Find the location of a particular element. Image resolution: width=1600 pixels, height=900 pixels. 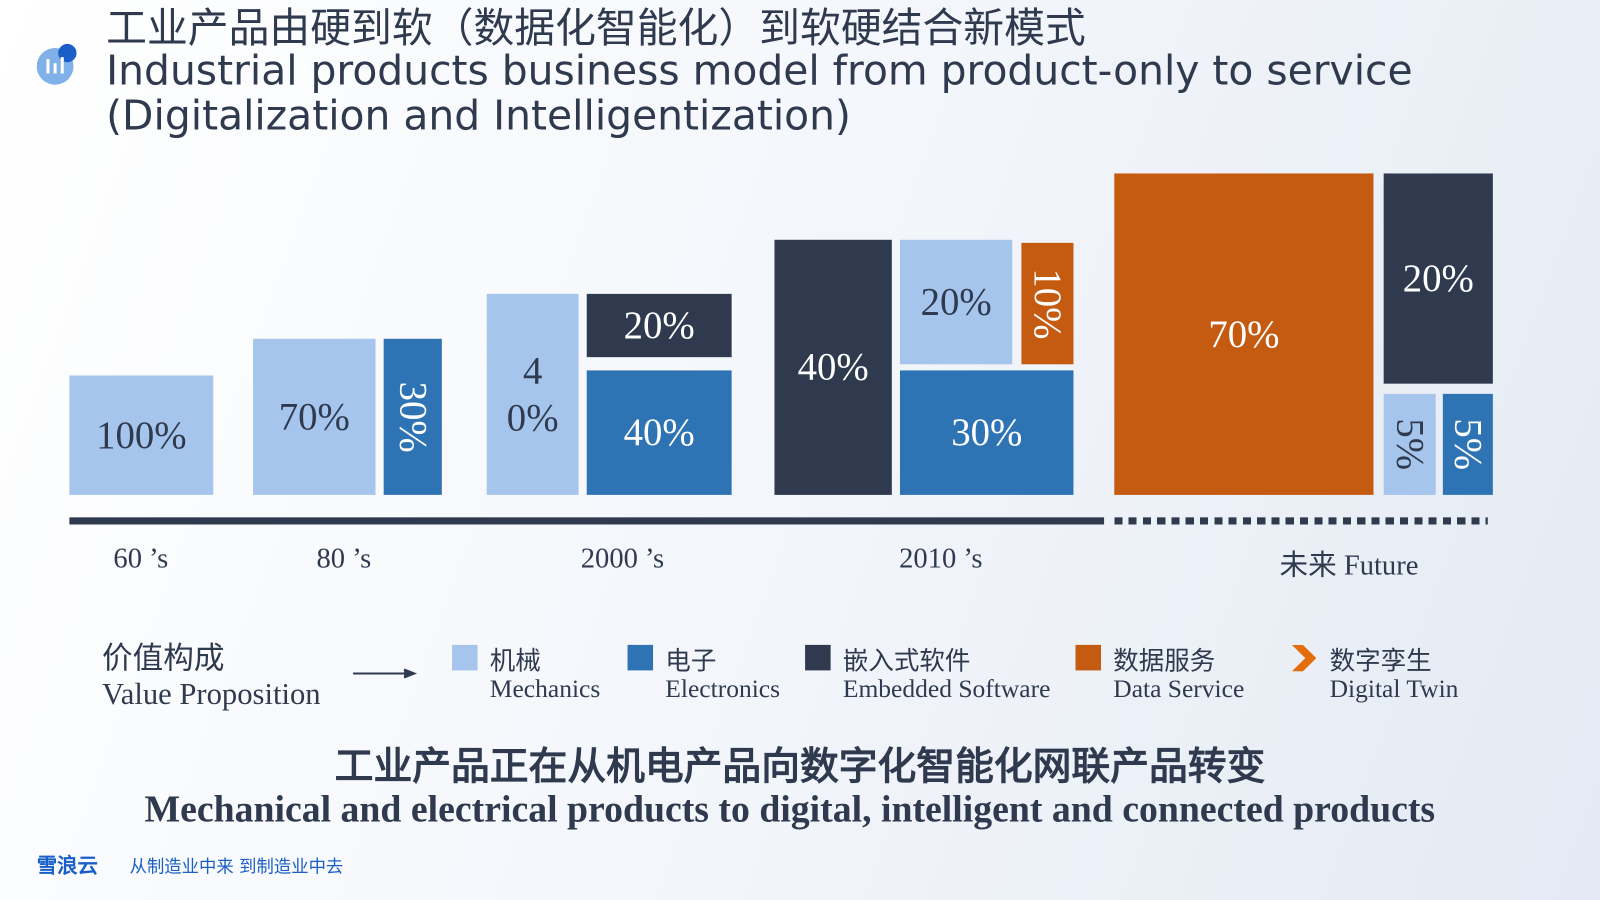

legend-chevron is located at coordinates (1304, 658).